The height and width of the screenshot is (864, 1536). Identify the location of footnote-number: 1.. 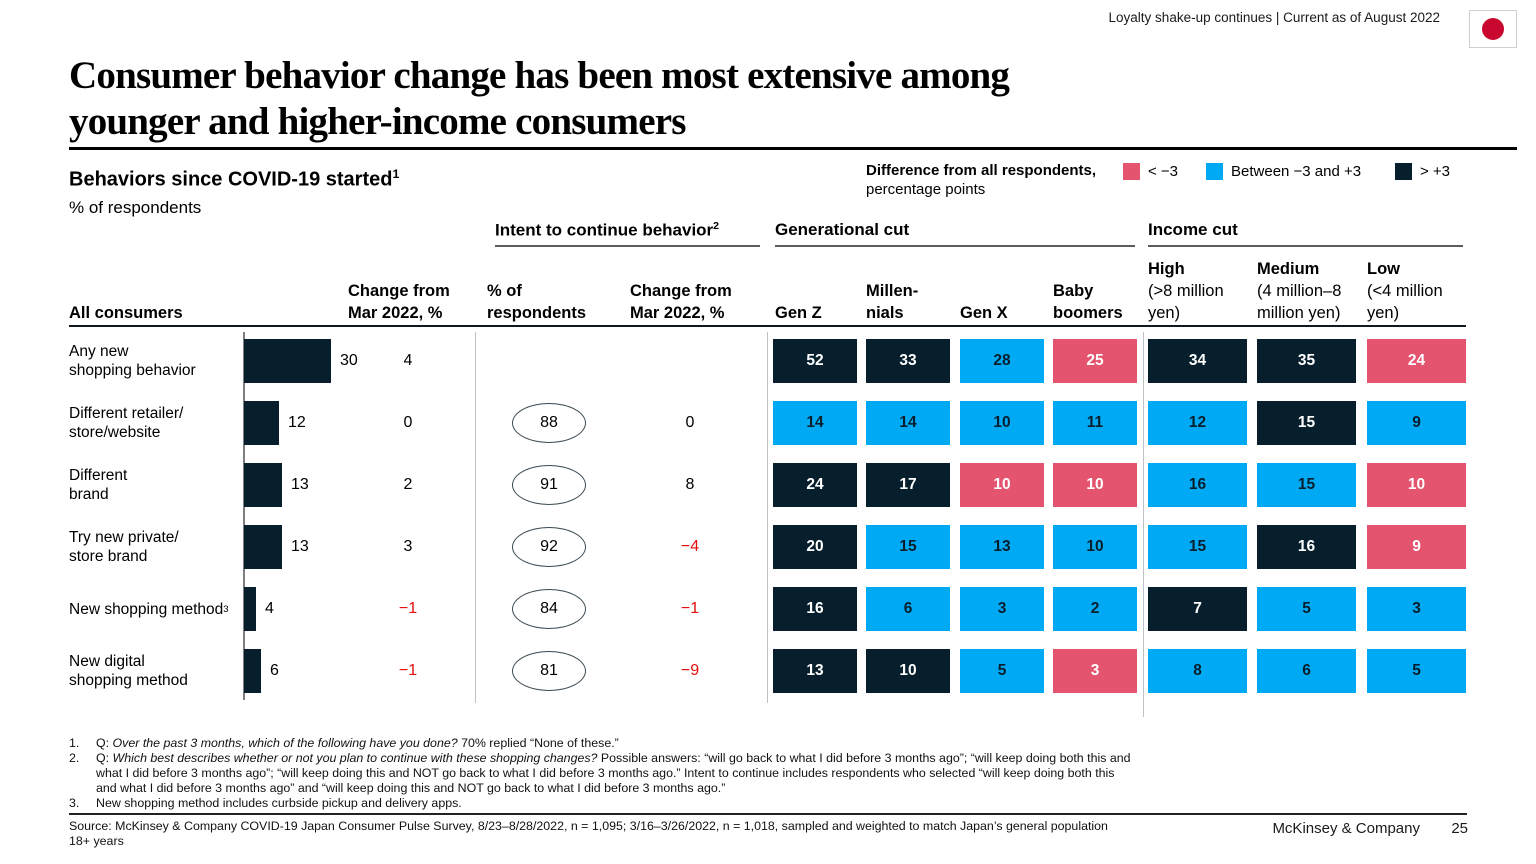
(74, 743).